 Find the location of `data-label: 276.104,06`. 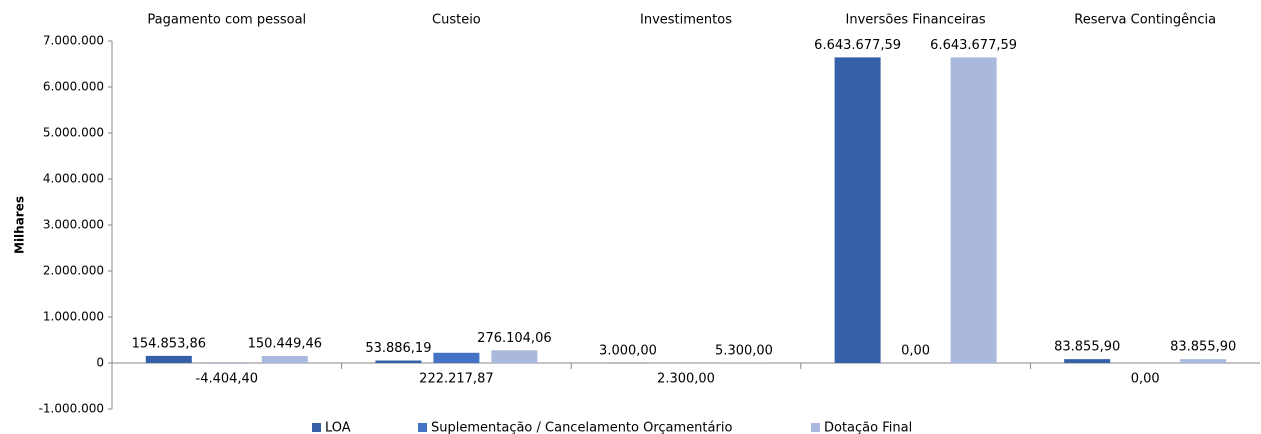

data-label: 276.104,06 is located at coordinates (514, 338).